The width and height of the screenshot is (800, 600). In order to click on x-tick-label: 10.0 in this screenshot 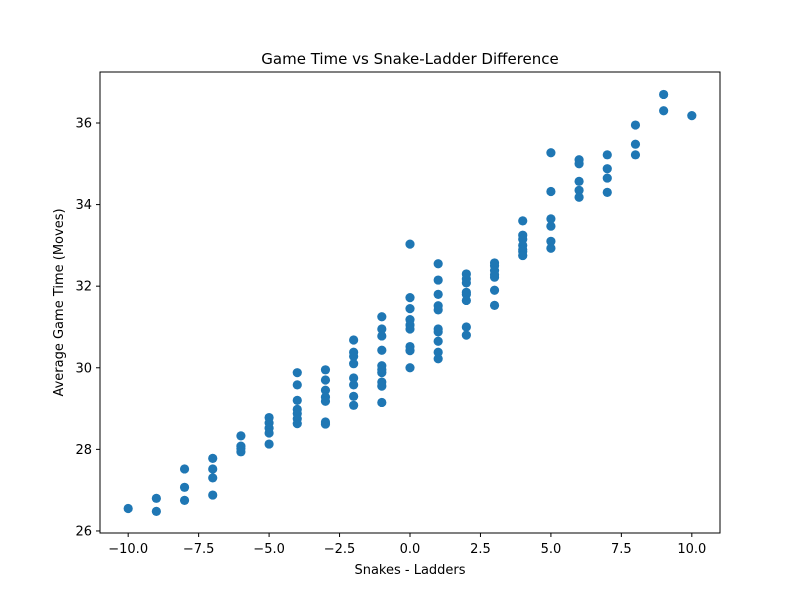, I will do `click(691, 549)`.